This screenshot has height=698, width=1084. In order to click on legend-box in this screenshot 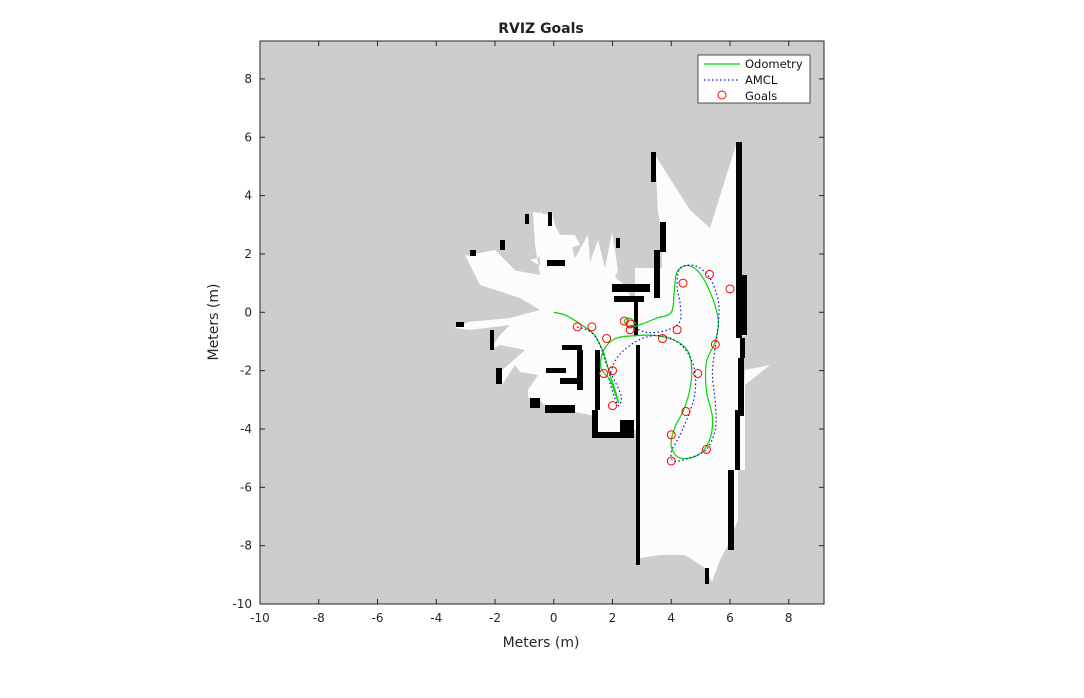, I will do `click(754, 79)`.